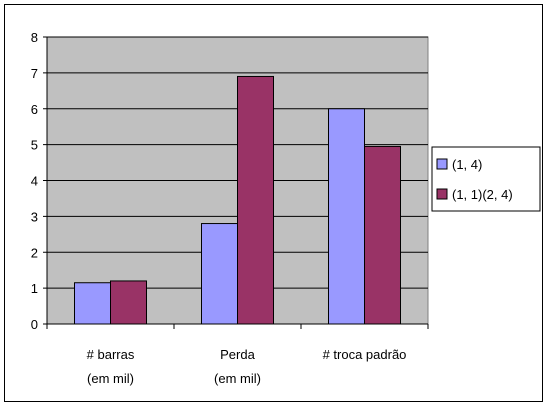 The width and height of the screenshot is (549, 407). I want to click on y-tick-label: 4, so click(34, 181).